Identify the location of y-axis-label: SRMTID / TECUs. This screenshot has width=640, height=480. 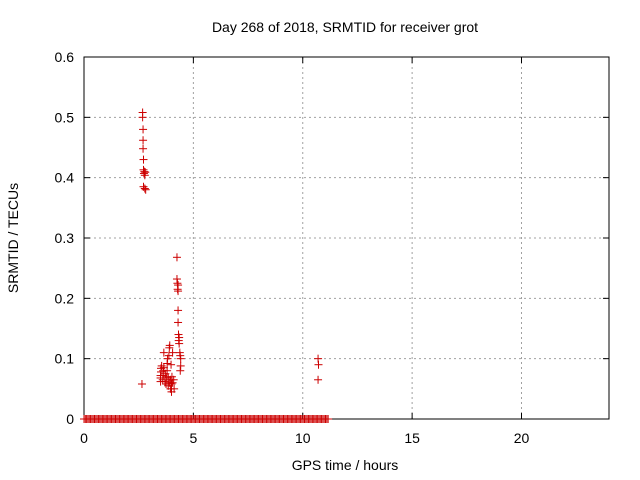
(13, 238).